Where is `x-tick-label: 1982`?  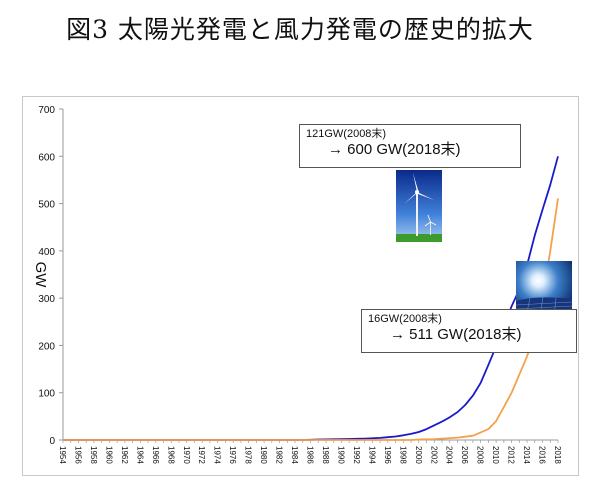 x-tick-label: 1982 is located at coordinates (279, 455).